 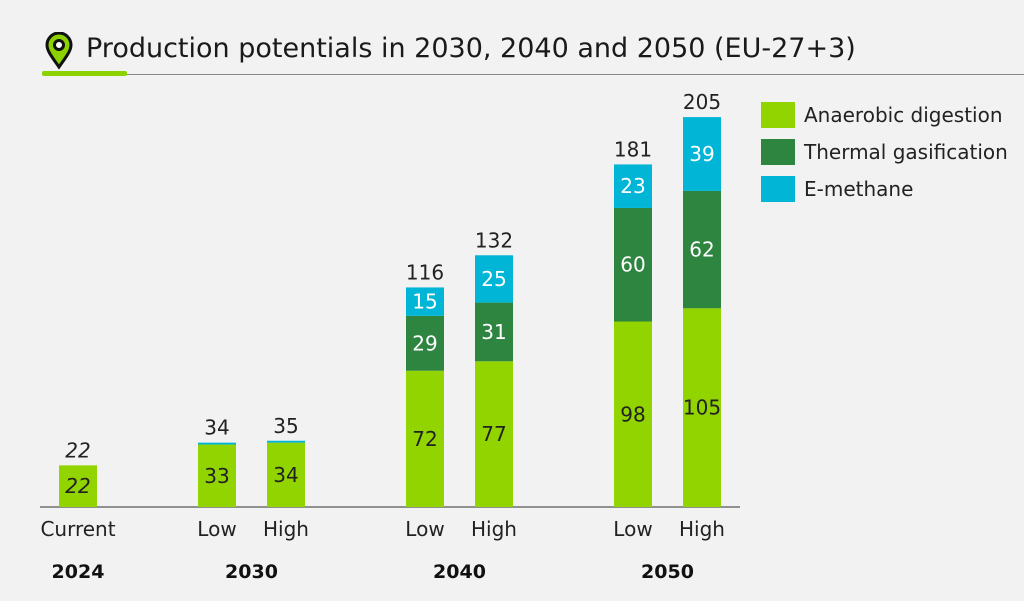 I want to click on data-label: 29, so click(x=424, y=343).